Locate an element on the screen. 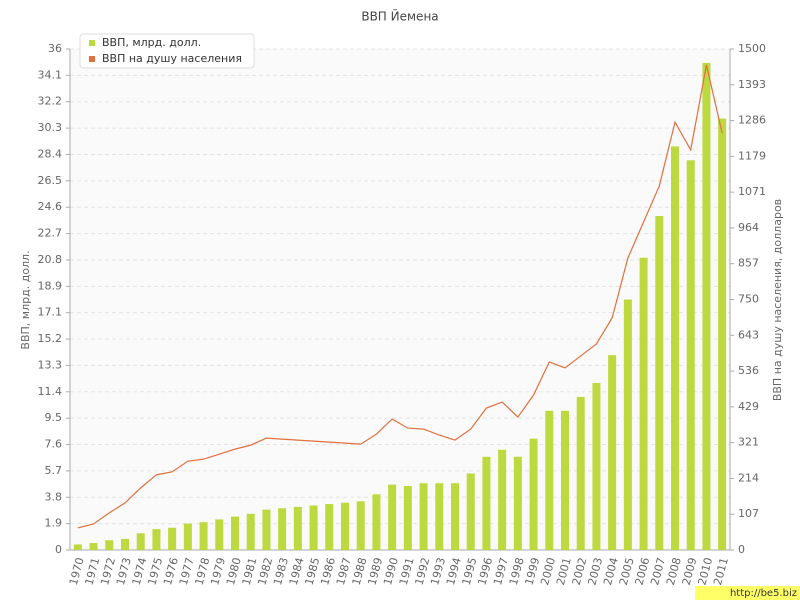 The image size is (800, 604). watermark: http://be5.biz is located at coordinates (763, 593).